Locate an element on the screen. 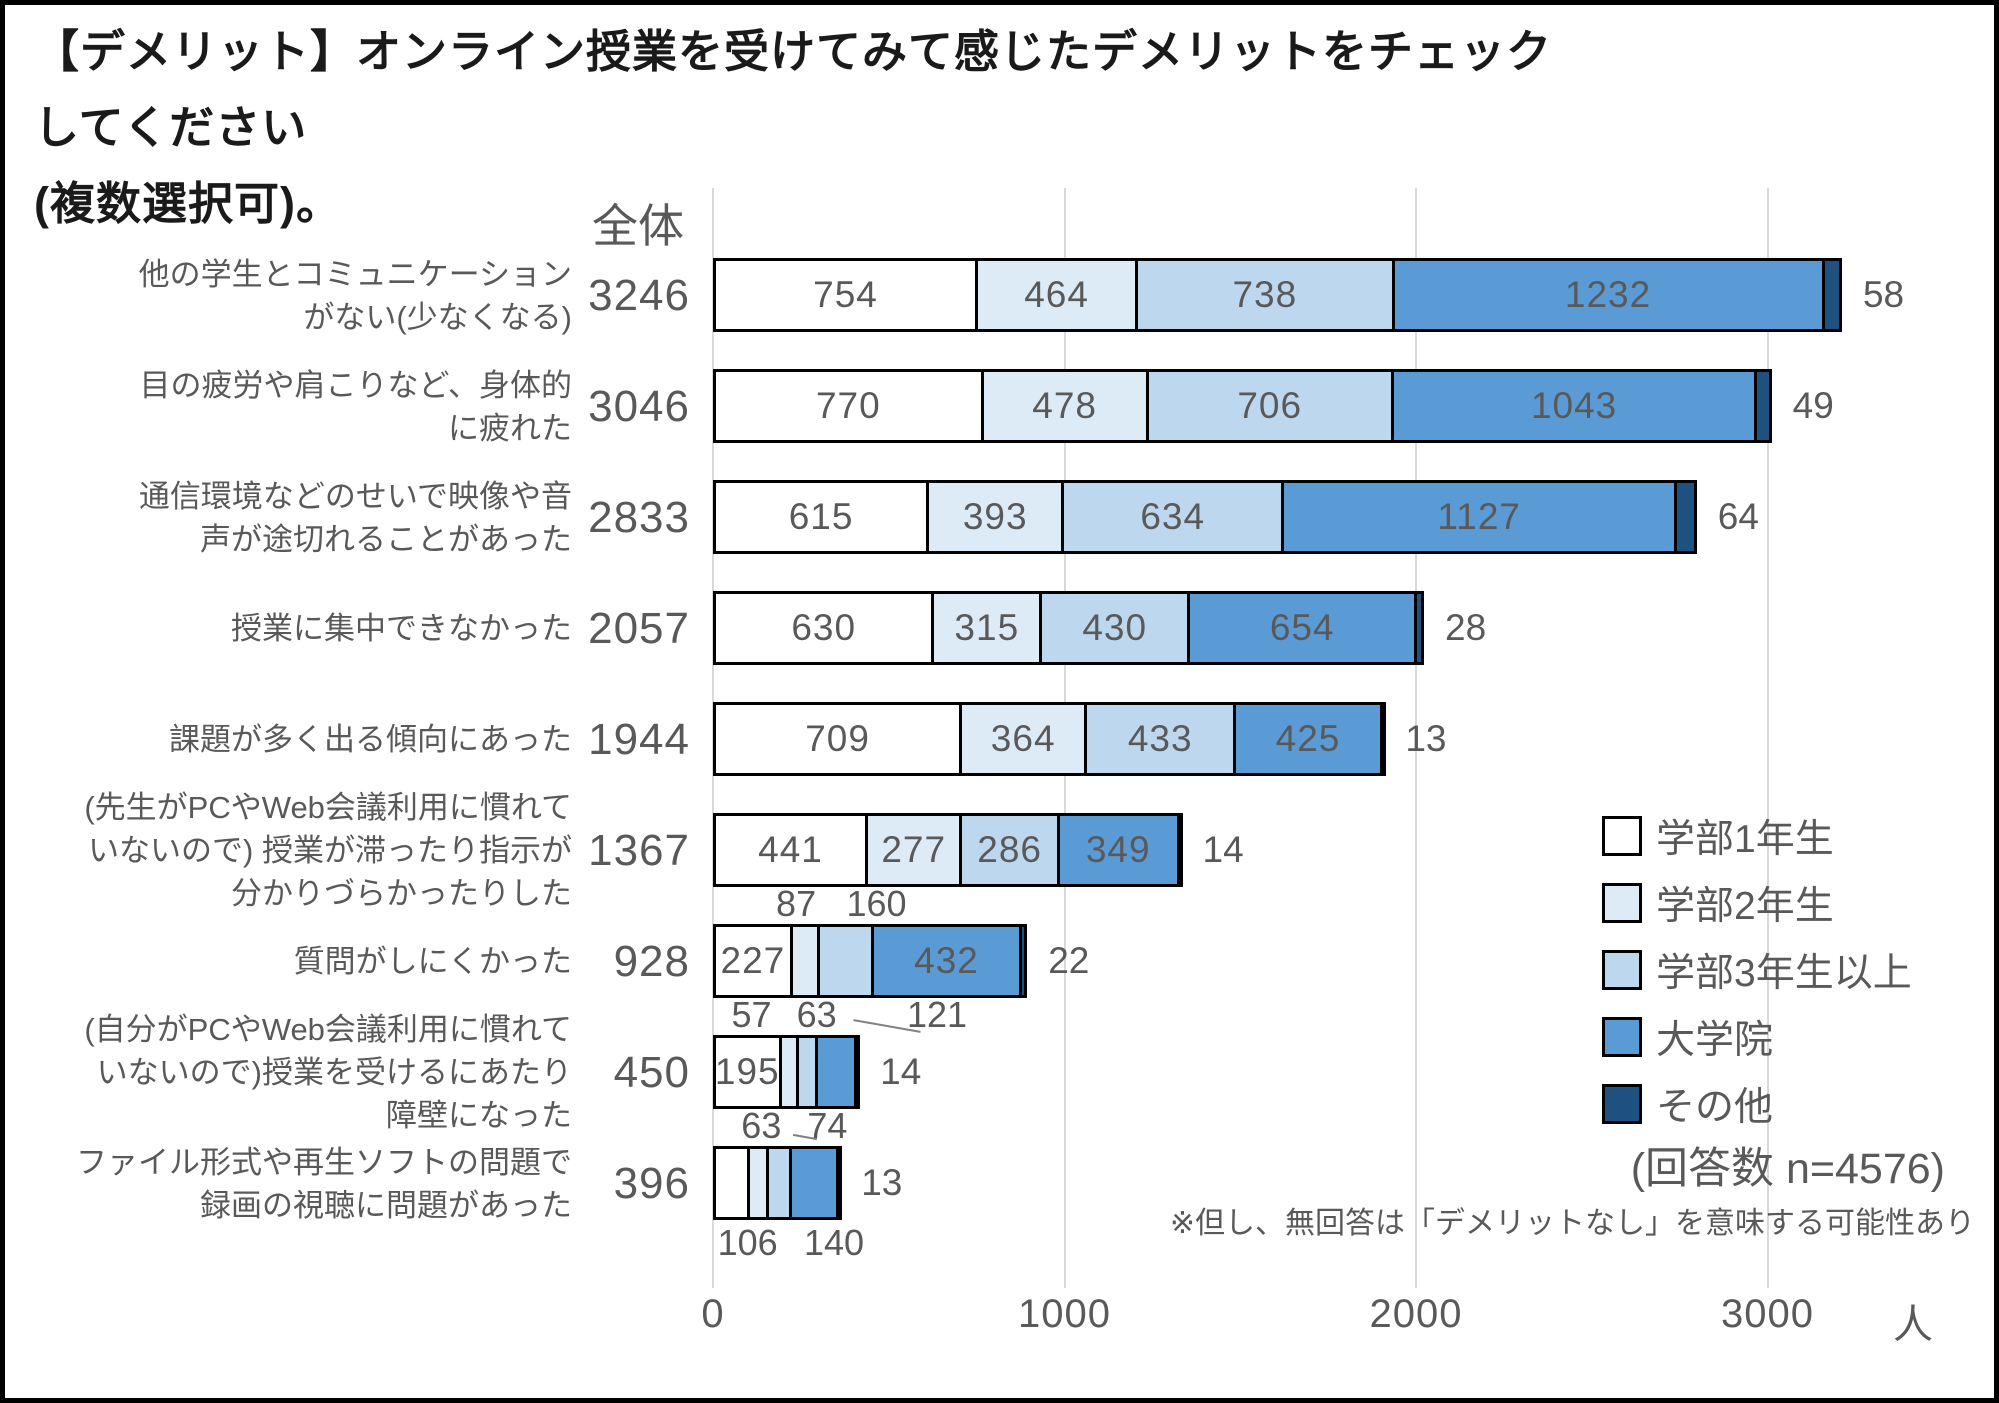 This screenshot has height=1403, width=1999. segment-value-label: 634 is located at coordinates (1173, 516).